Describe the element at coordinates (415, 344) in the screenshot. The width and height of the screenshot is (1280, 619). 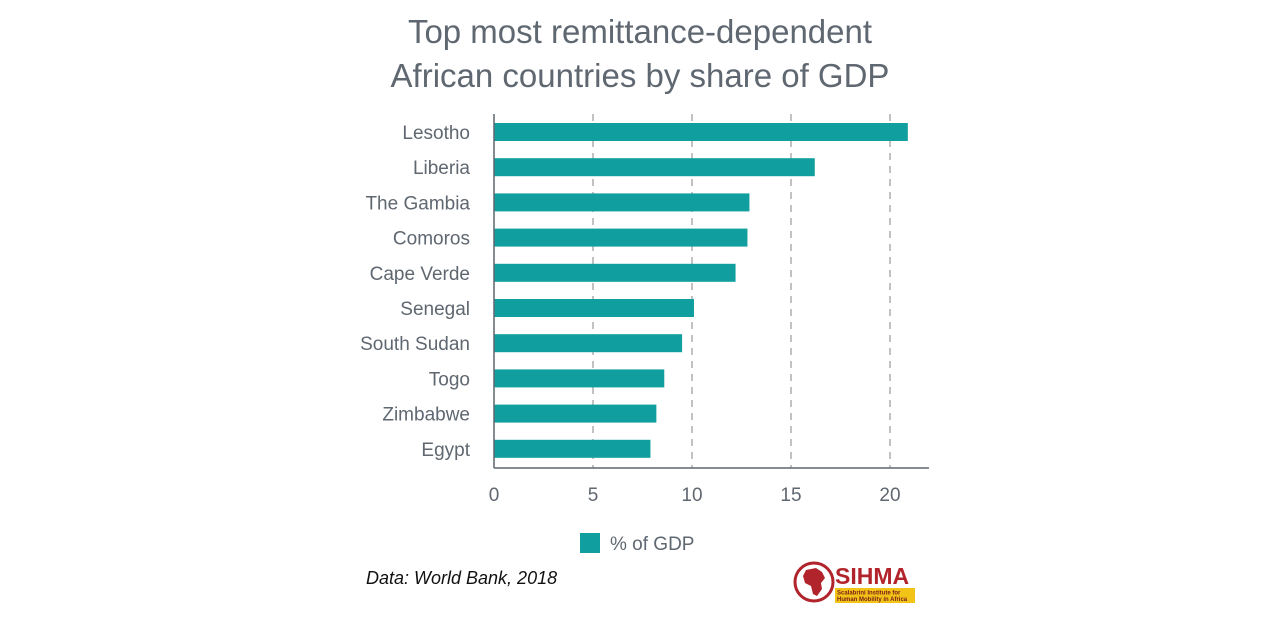
I see `category-label: South Sudan` at that location.